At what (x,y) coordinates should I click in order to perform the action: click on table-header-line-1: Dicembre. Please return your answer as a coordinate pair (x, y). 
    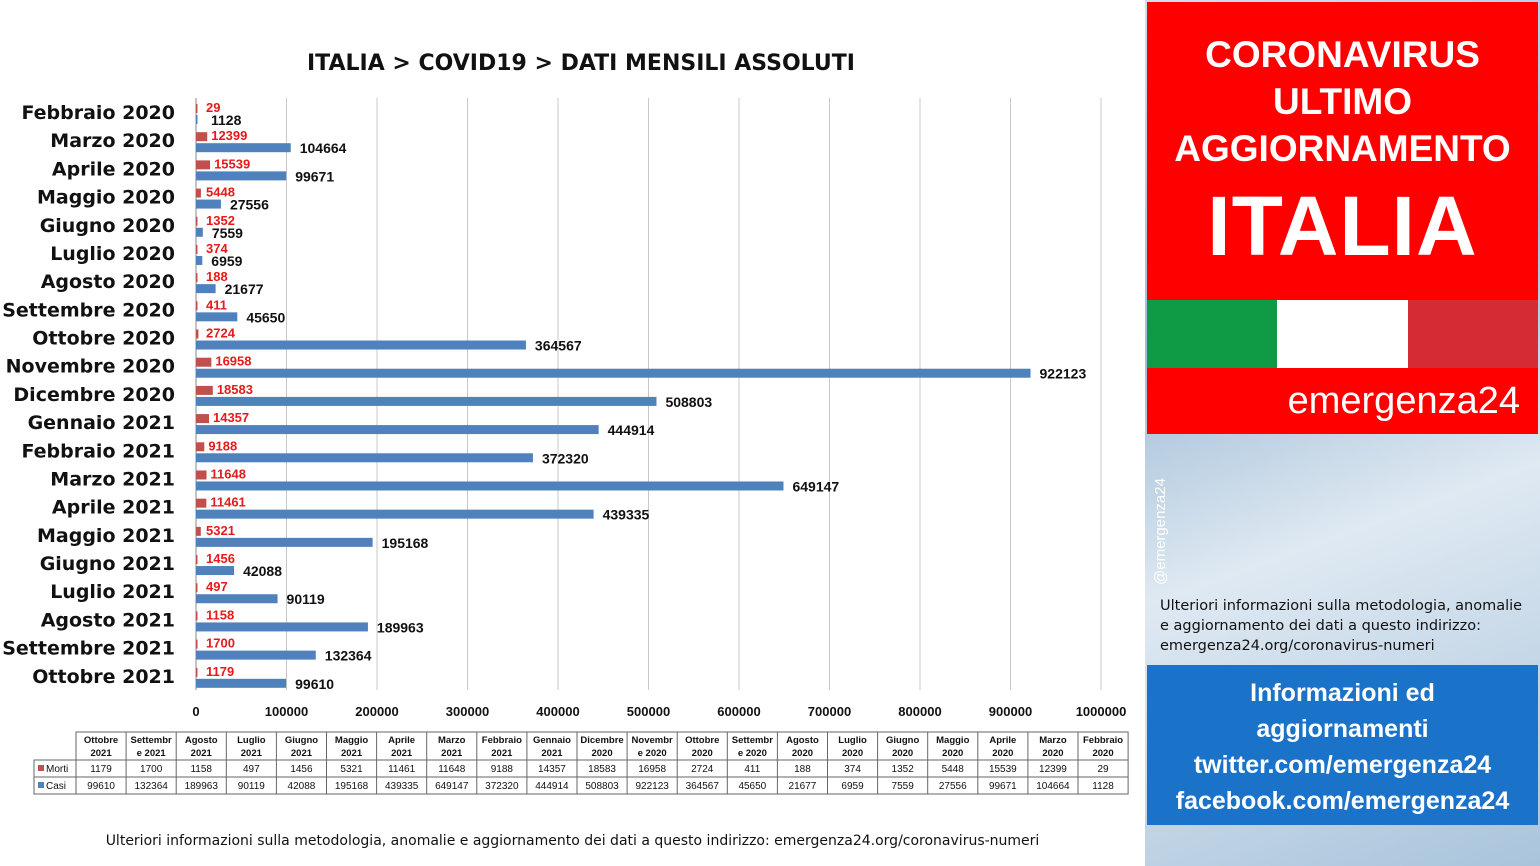
    Looking at the image, I should click on (601, 740).